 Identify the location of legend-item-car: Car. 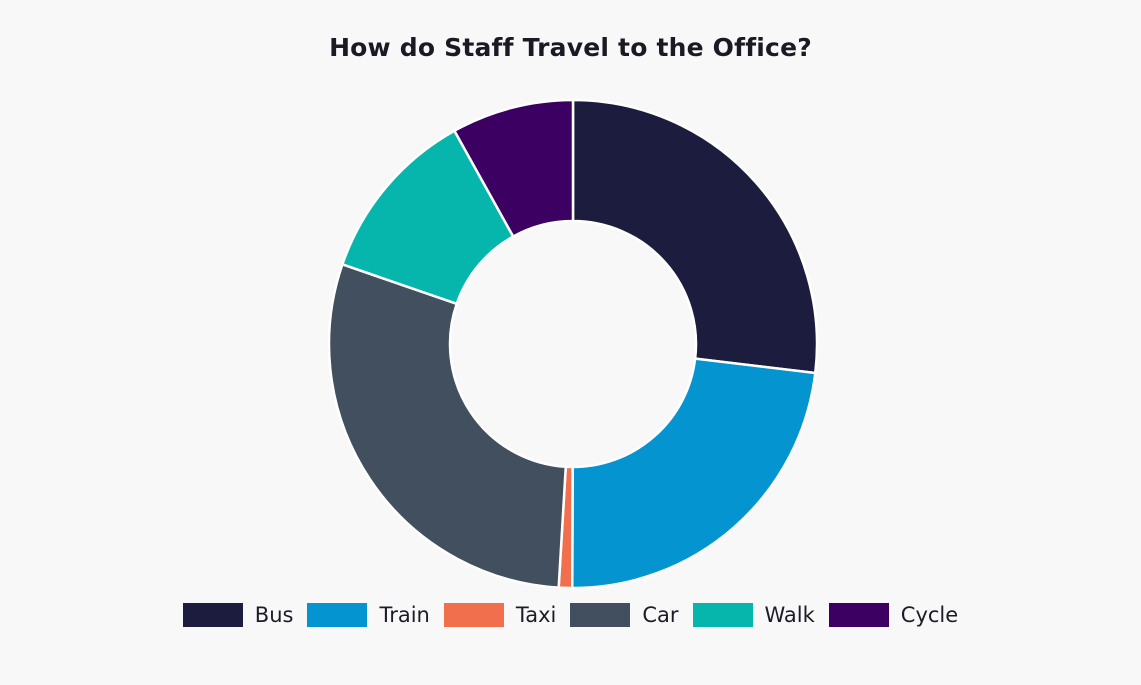
(624, 615).